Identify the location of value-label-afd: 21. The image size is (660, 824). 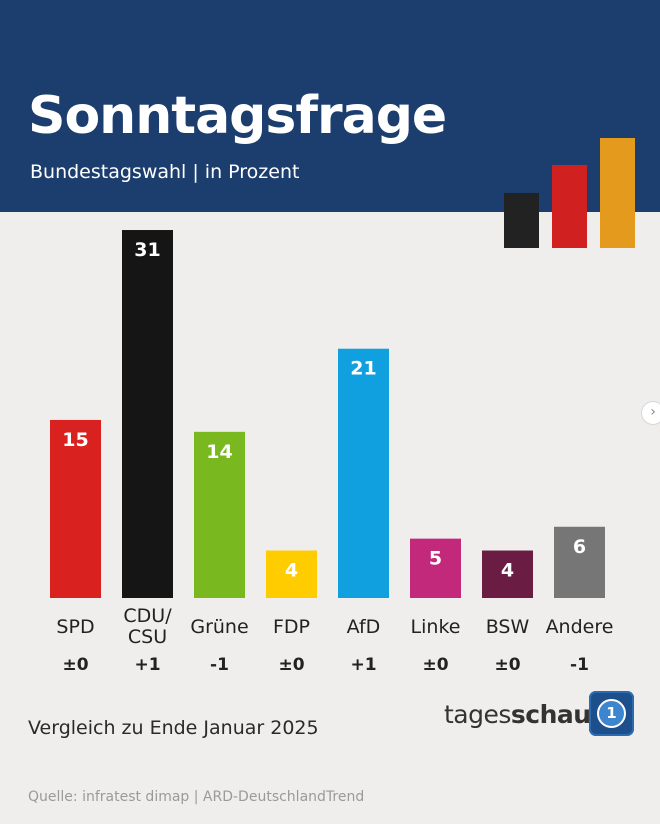
(363, 369).